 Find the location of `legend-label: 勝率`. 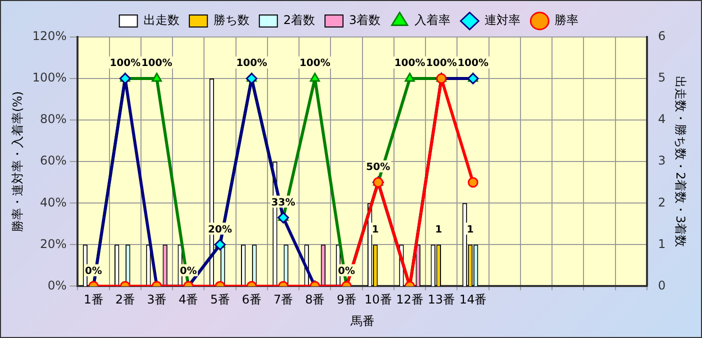

legend-label: 勝率 is located at coordinates (566, 20).